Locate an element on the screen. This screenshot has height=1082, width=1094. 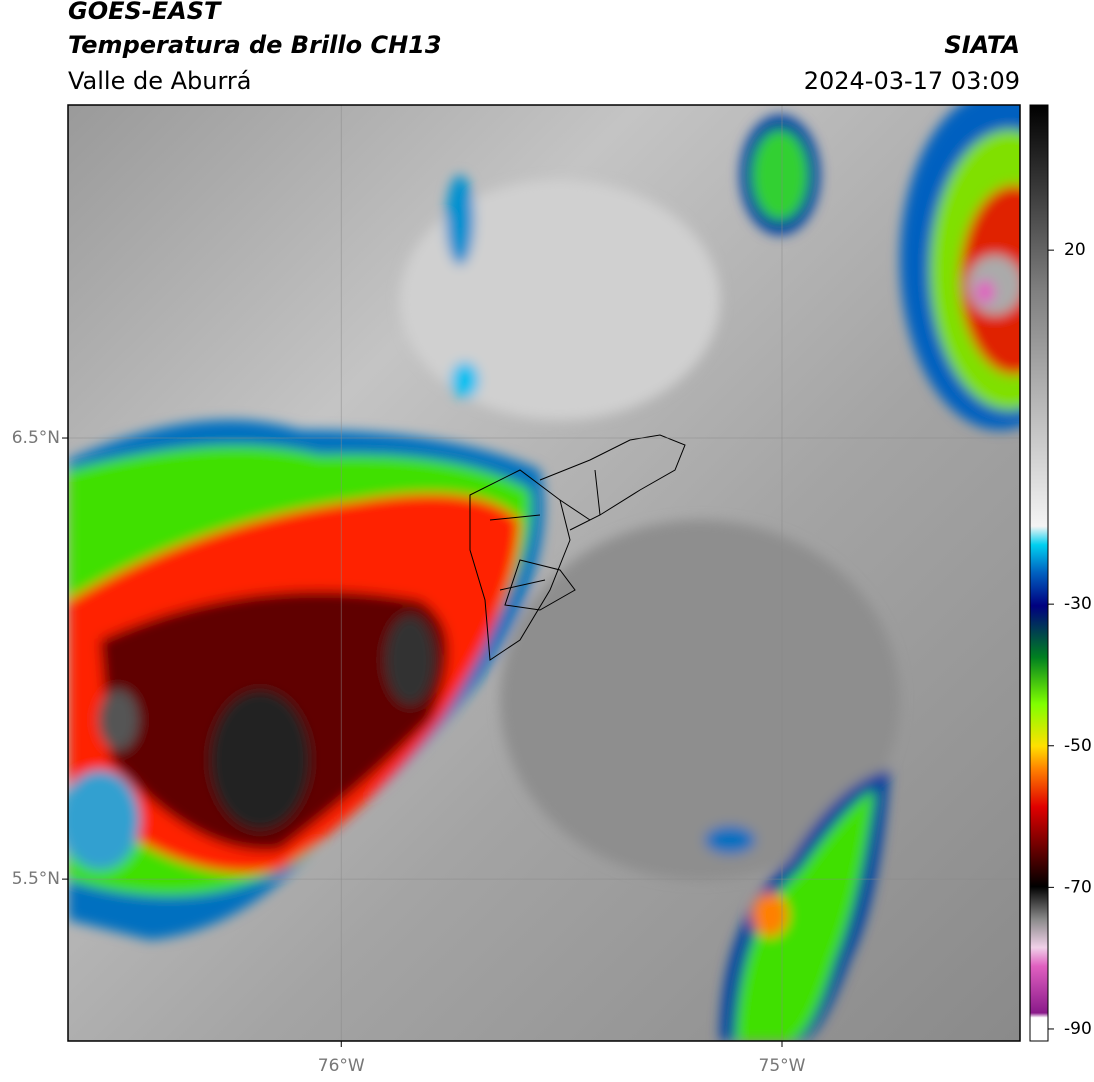
title: GOES-EAST is located at coordinates (145, 12).